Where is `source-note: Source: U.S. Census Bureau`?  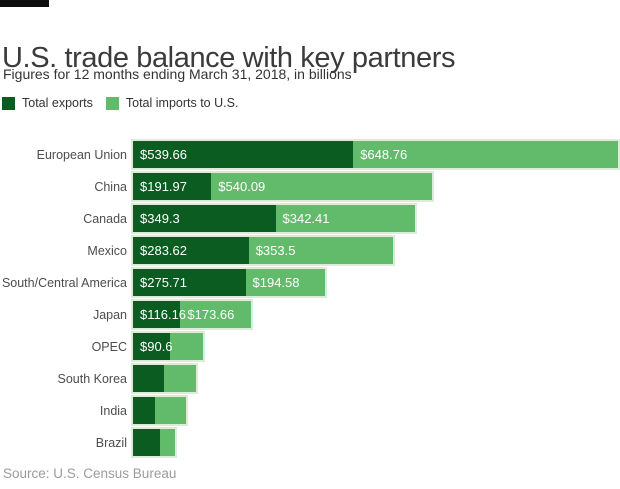 source-note: Source: U.S. Census Bureau is located at coordinates (90, 473).